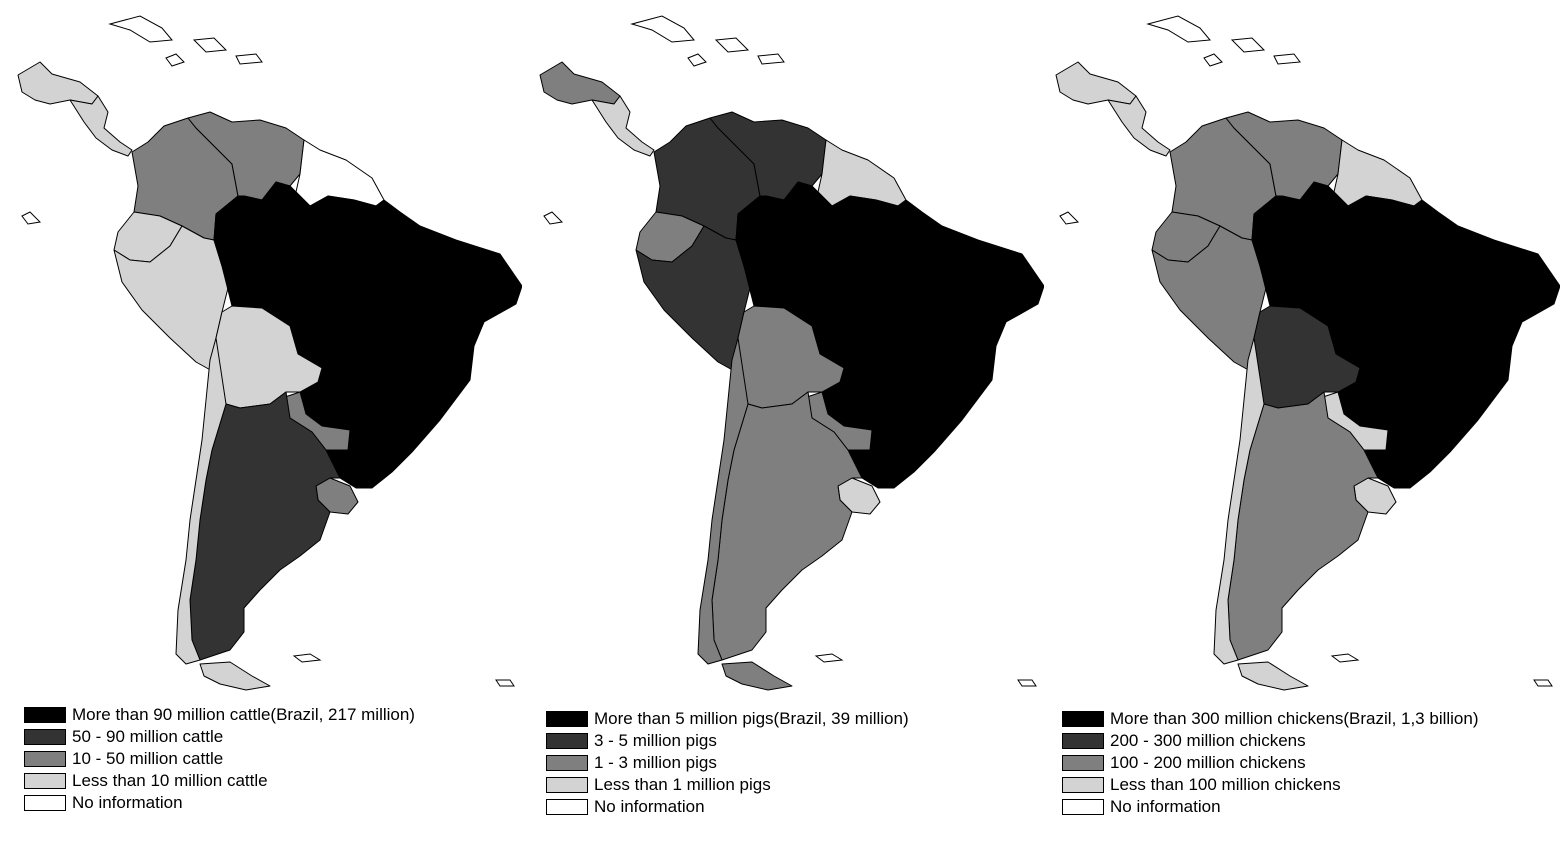 This screenshot has height=843, width=1566. Describe the element at coordinates (655, 740) in the screenshot. I see `legend-label: 3 - 5 million pigs` at that location.